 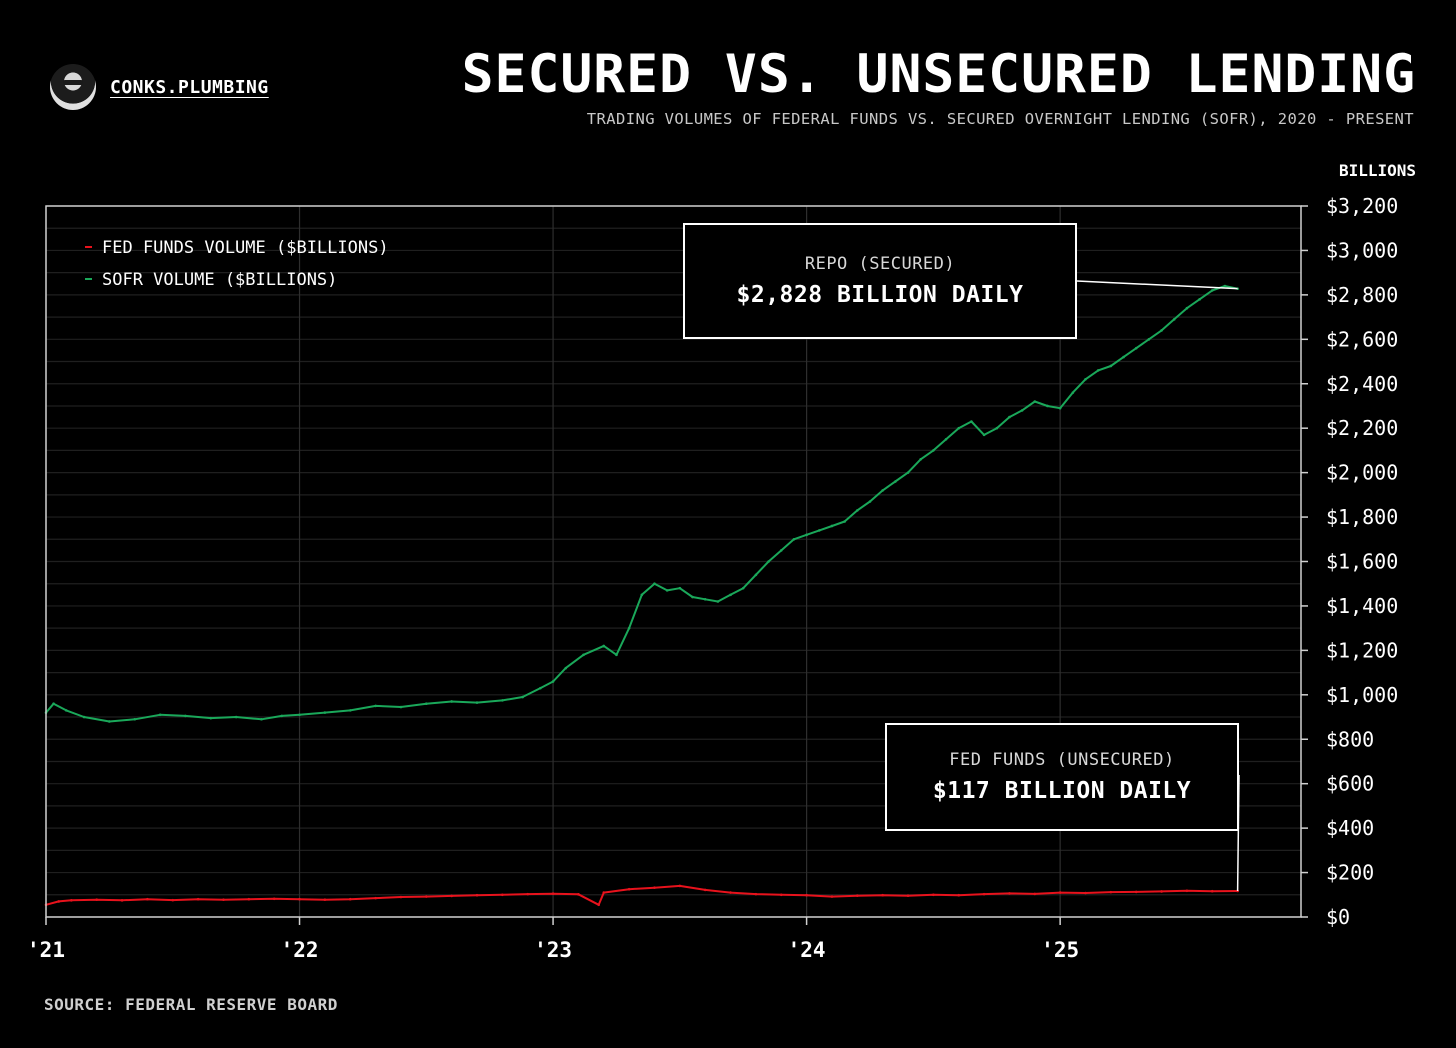 I want to click on y-axis-label: BILLIONS, so click(x=1377, y=170).